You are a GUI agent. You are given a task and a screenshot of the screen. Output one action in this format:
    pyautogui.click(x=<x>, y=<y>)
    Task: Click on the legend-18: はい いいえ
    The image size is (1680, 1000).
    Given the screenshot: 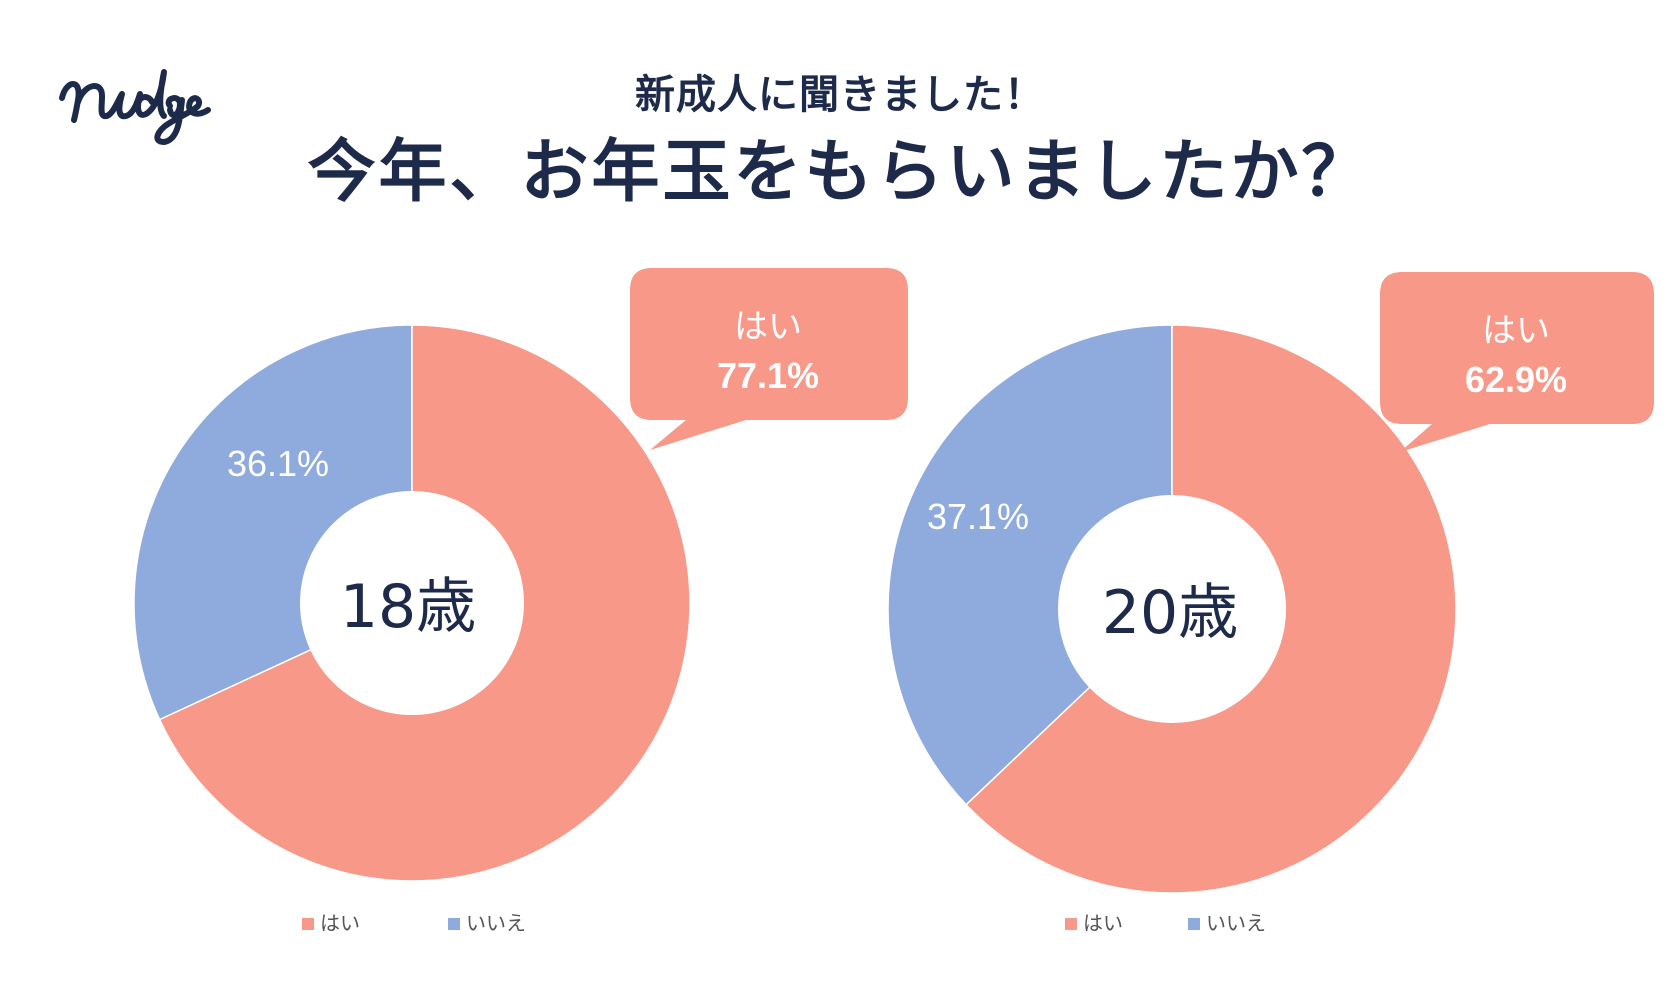 What is the action you would take?
    pyautogui.click(x=414, y=923)
    